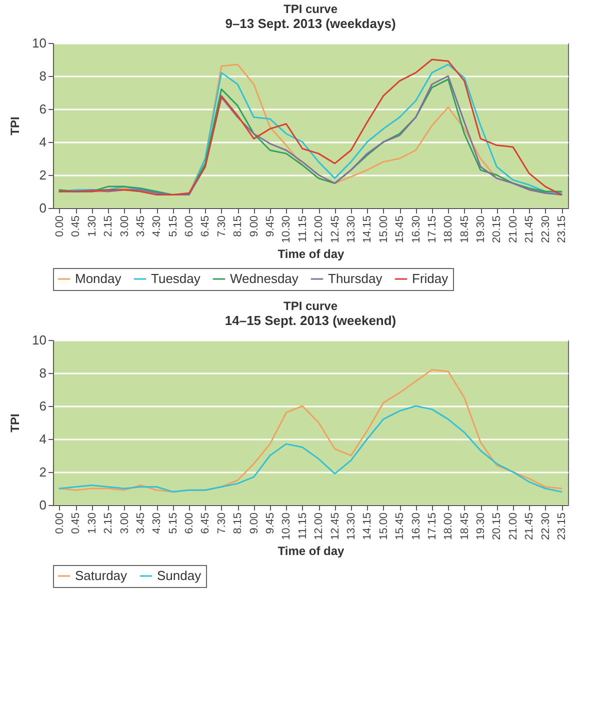 The height and width of the screenshot is (728, 597). I want to click on legend-label: Saturday, so click(101, 575).